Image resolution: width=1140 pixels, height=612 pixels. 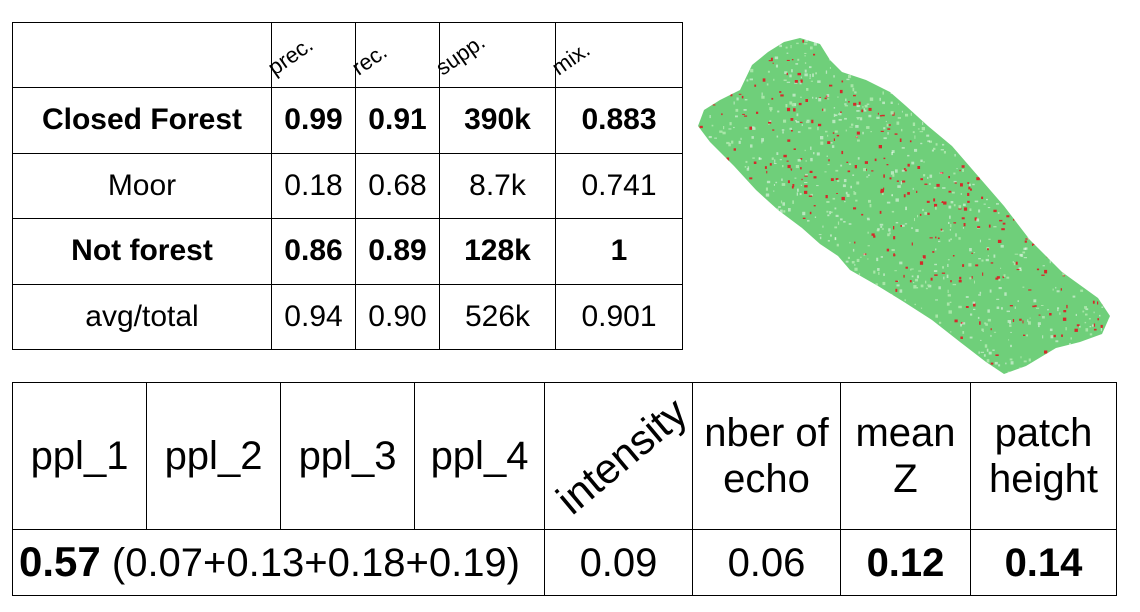 What do you see at coordinates (397, 185) in the screenshot?
I see `rec-cell: 0.68` at bounding box center [397, 185].